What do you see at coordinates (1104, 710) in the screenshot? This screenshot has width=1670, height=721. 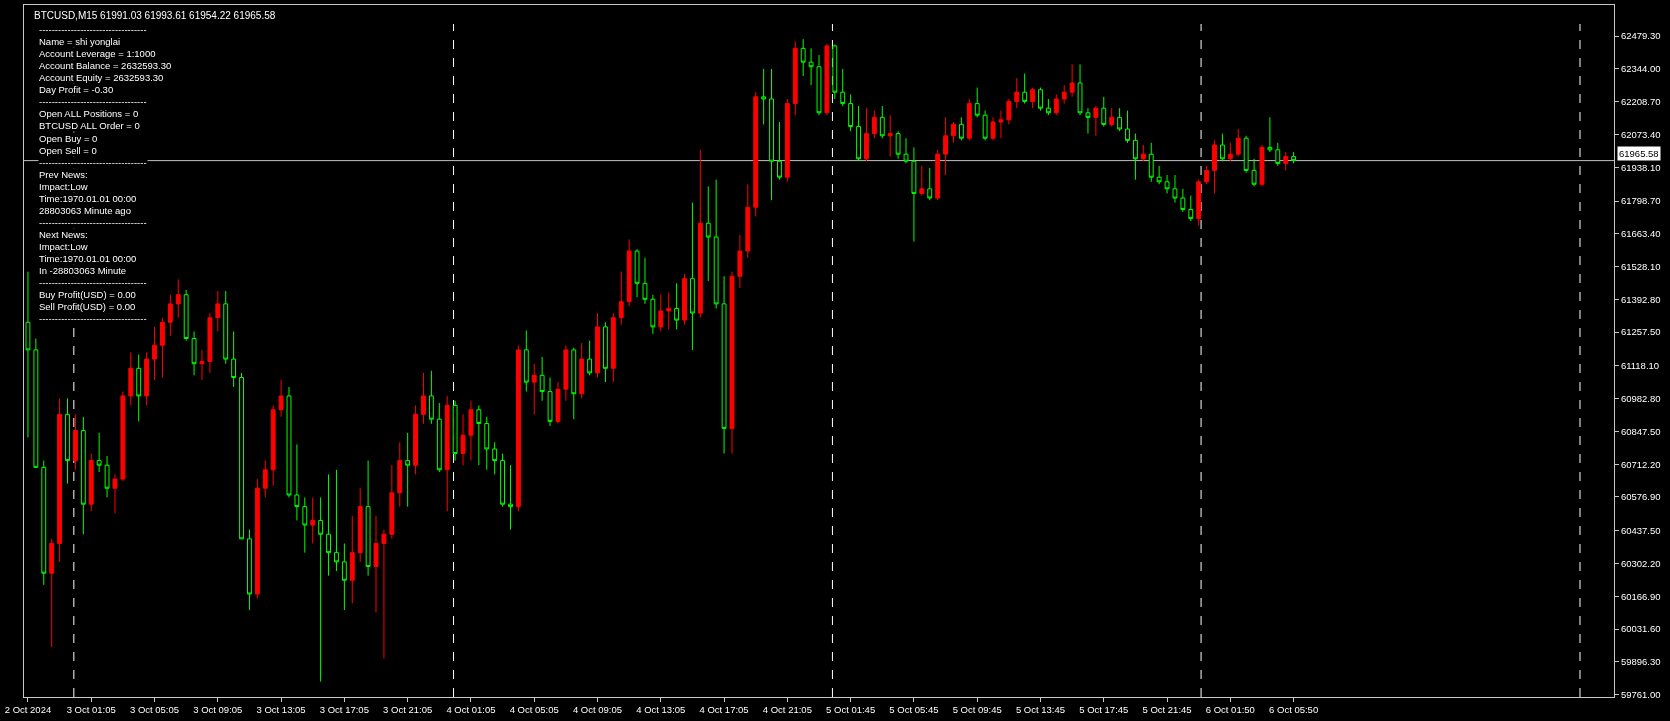 I see `x-tick-label: 5 Oct 17:45` at bounding box center [1104, 710].